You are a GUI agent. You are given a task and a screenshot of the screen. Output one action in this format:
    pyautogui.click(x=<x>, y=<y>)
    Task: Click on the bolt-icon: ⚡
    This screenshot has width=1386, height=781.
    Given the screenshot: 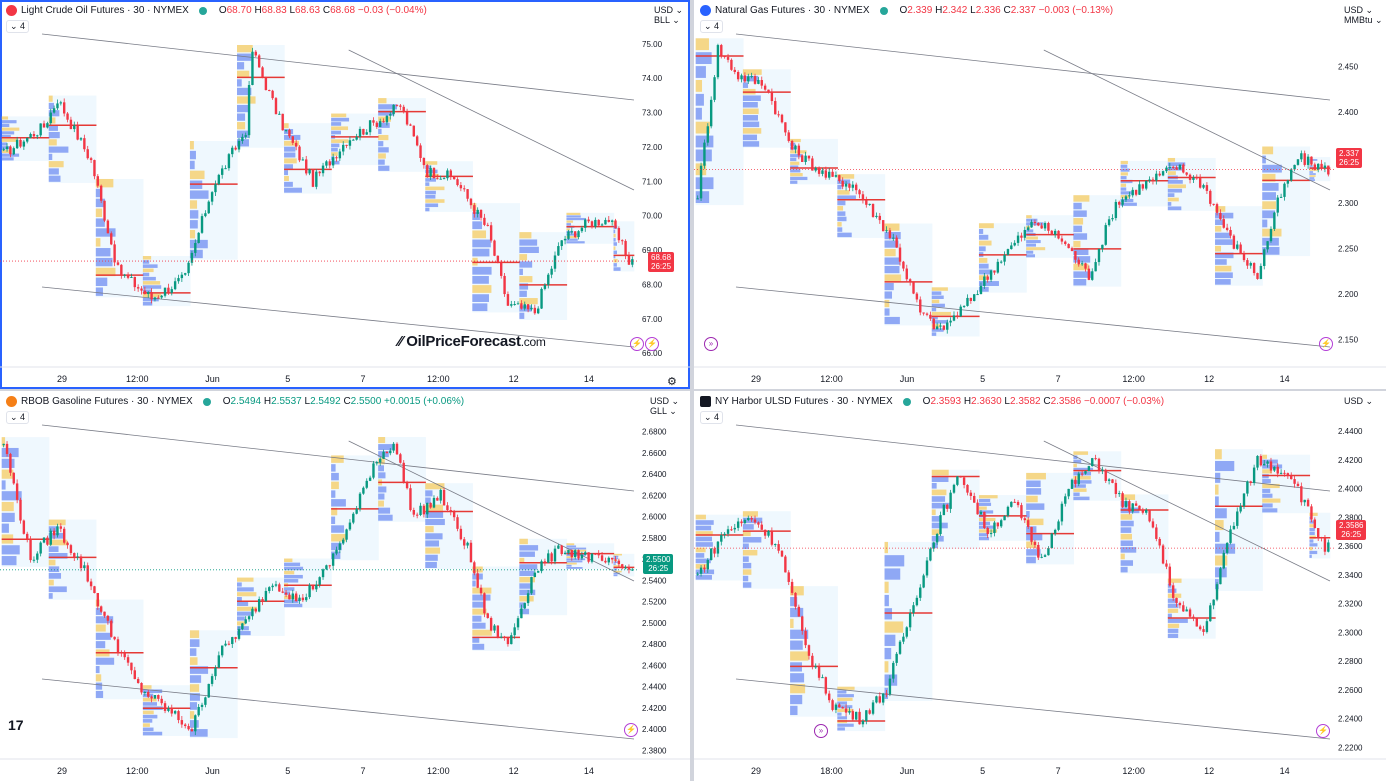 What is the action you would take?
    pyautogui.click(x=637, y=344)
    